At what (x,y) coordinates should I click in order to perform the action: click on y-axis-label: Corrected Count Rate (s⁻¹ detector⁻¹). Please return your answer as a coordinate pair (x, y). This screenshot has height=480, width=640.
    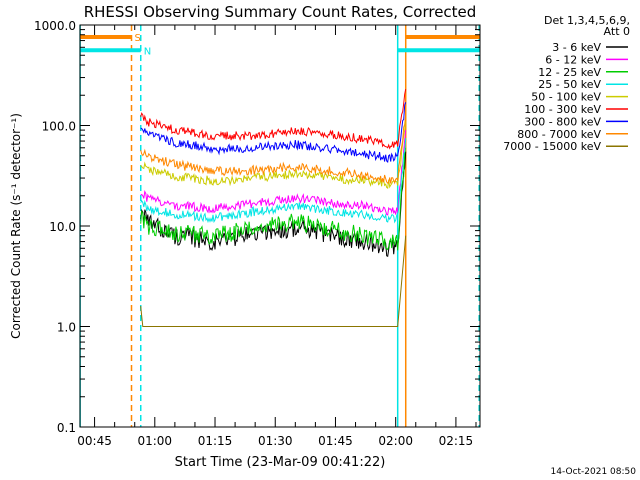
    Looking at the image, I should click on (16, 226).